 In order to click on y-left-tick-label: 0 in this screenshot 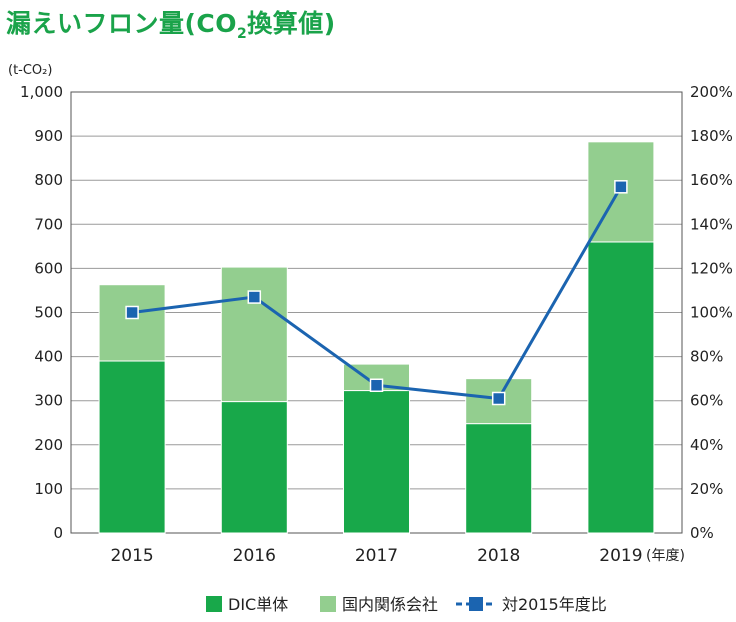, I will do `click(58, 533)`.